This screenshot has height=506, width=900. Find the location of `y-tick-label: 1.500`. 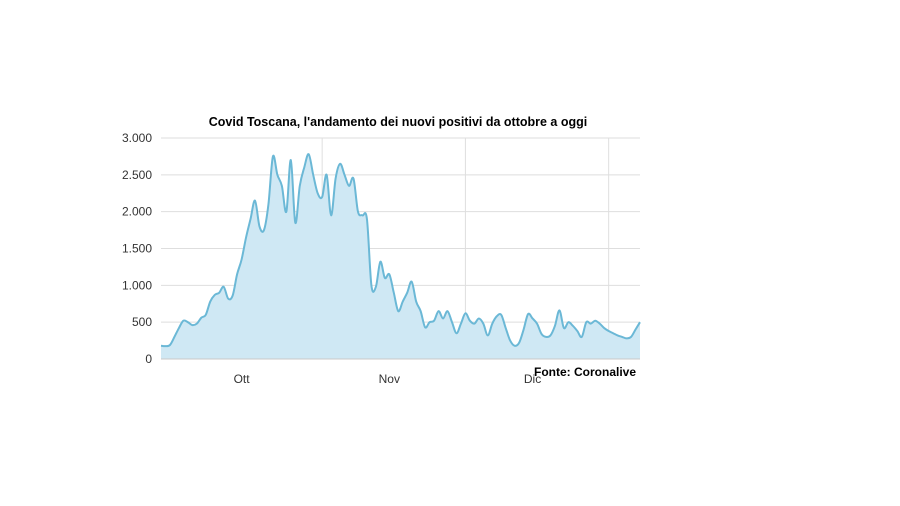

y-tick-label: 1.500 is located at coordinates (137, 249).